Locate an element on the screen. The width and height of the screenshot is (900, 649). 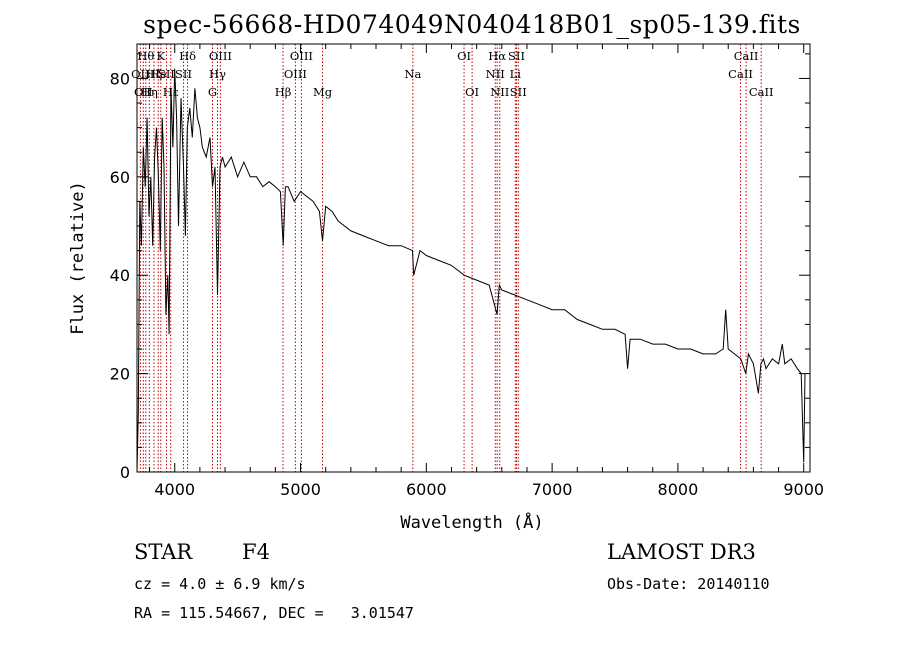
y-tick-label: 0 is located at coordinates (125, 472).